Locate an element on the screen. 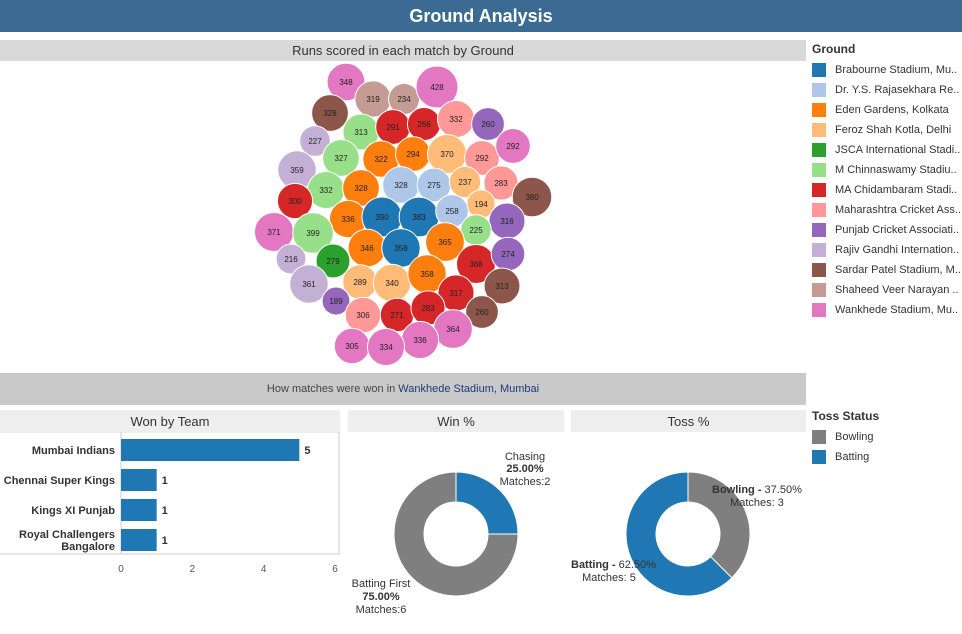 The height and width of the screenshot is (634, 962). bubble-label: 274 is located at coordinates (508, 254).